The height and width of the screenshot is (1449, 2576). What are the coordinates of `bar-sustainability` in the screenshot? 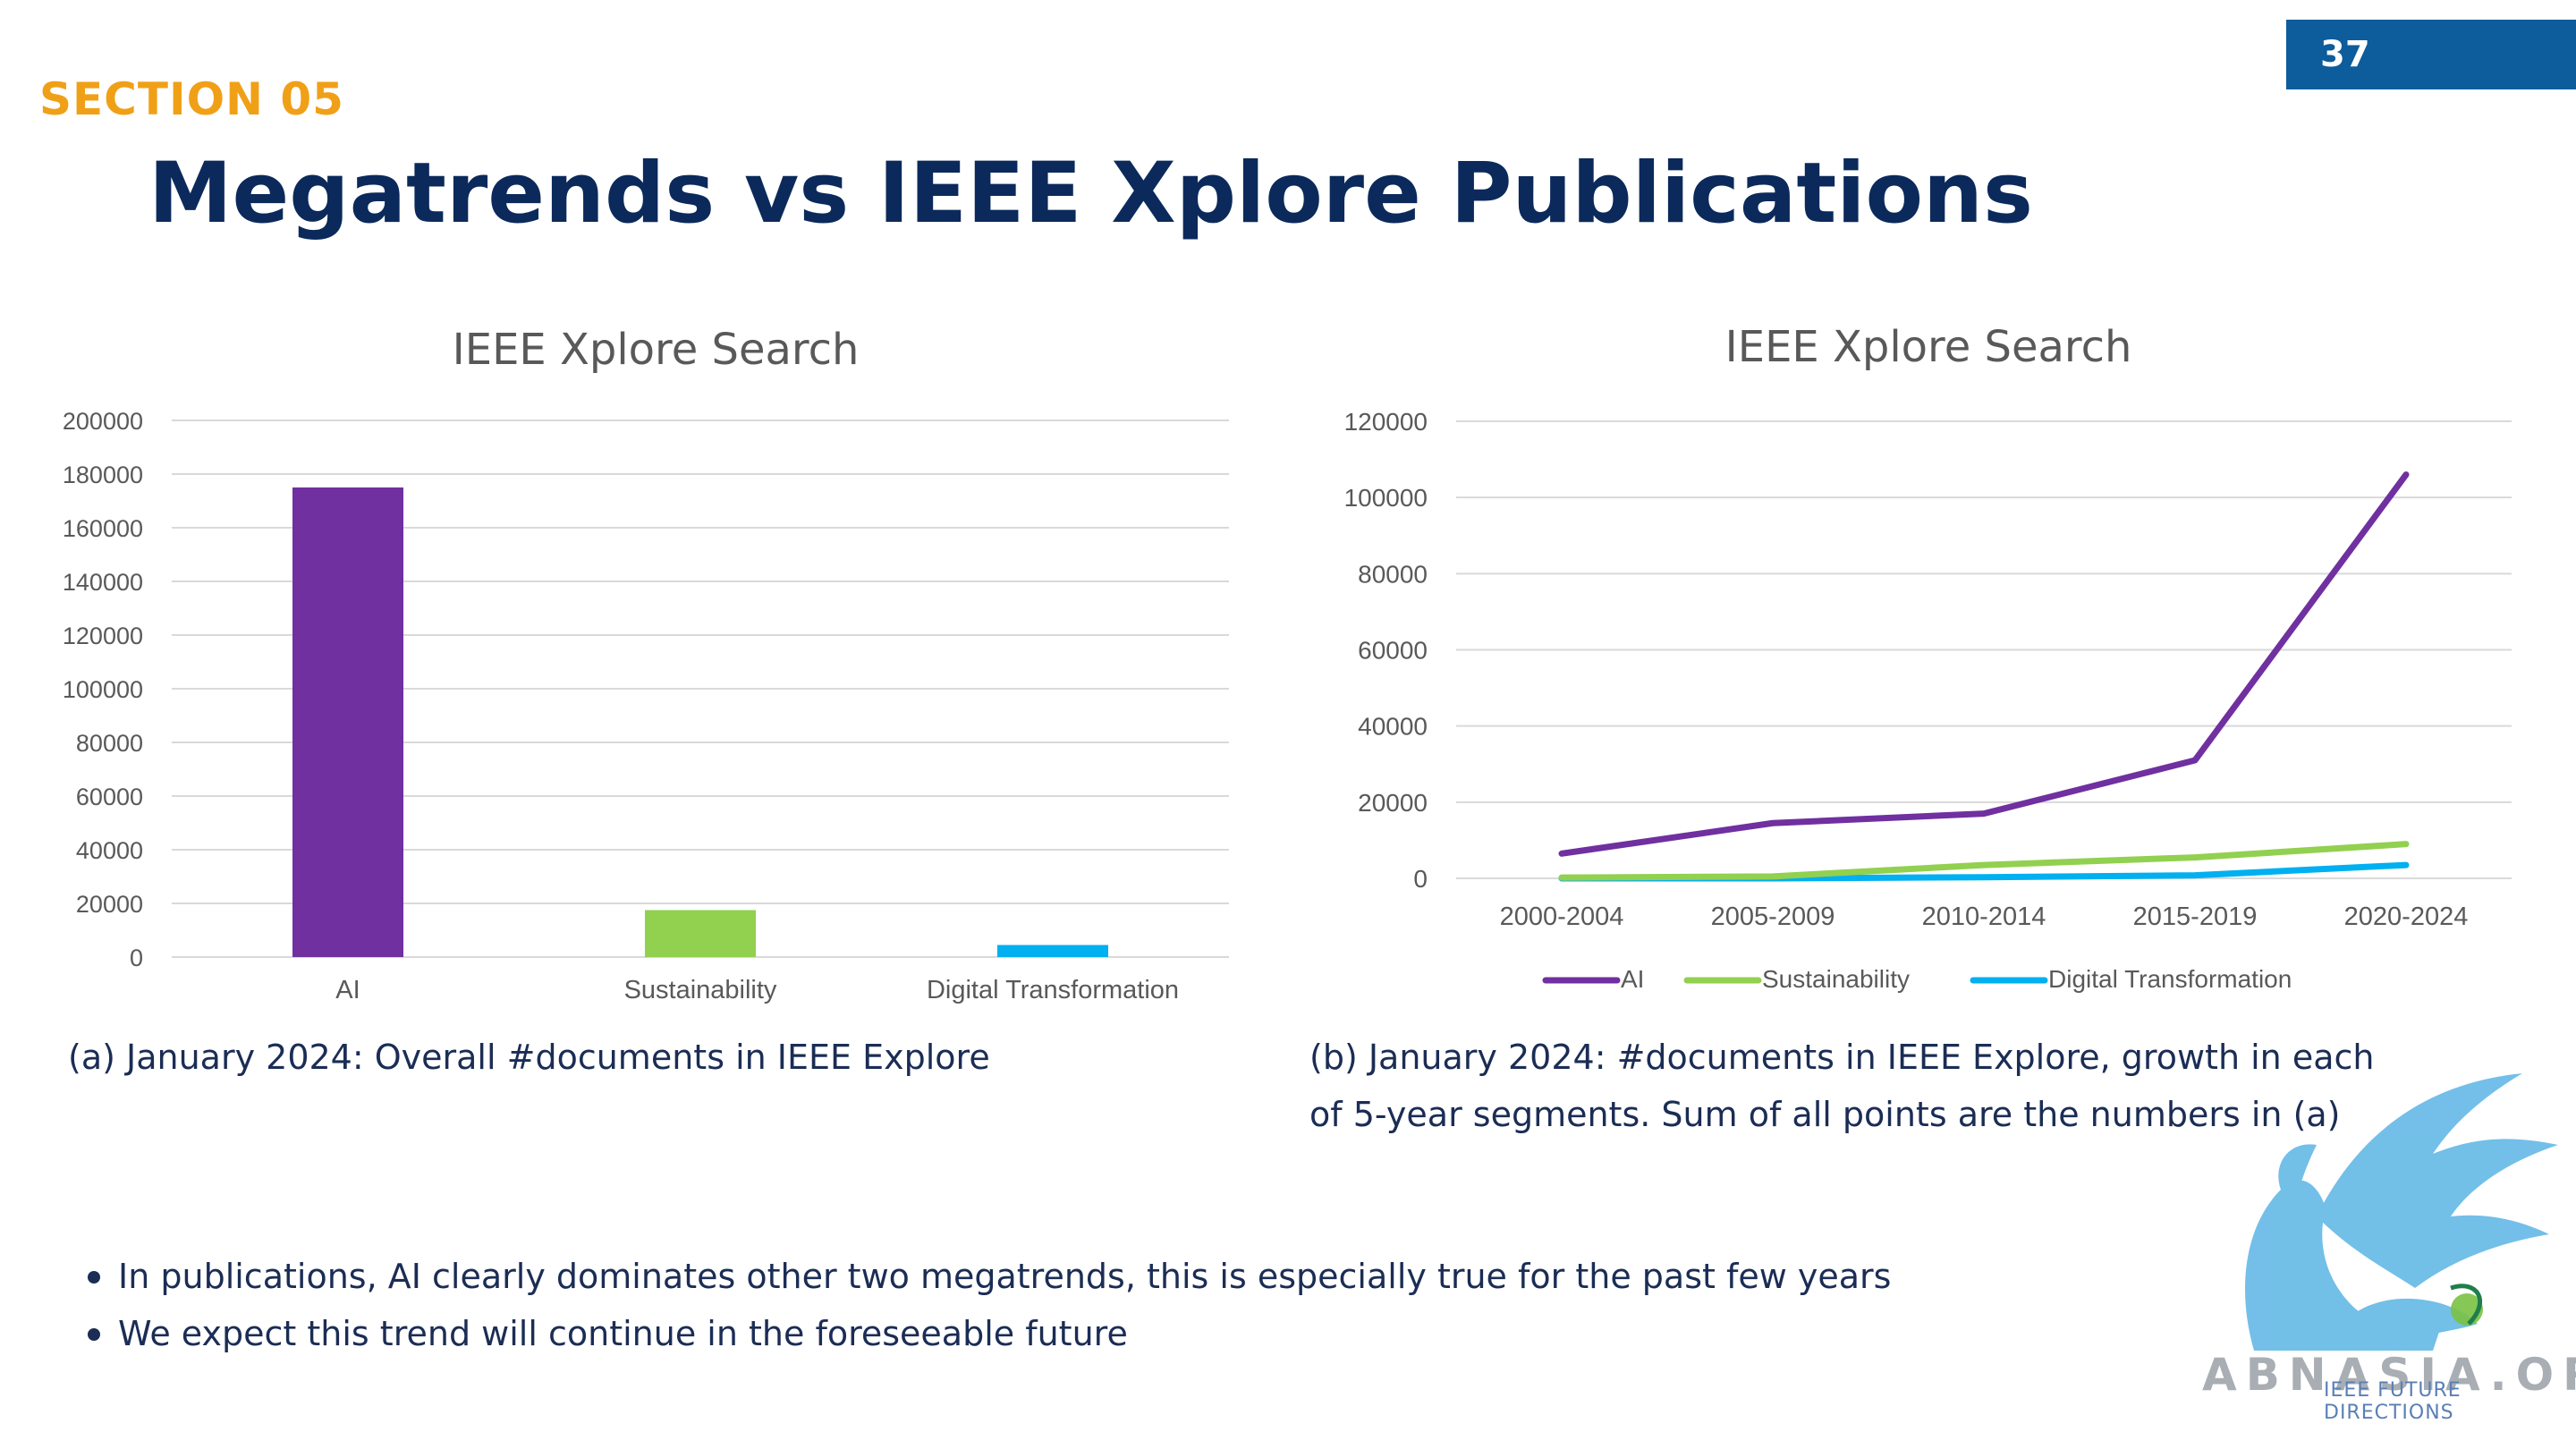 It's located at (700, 933).